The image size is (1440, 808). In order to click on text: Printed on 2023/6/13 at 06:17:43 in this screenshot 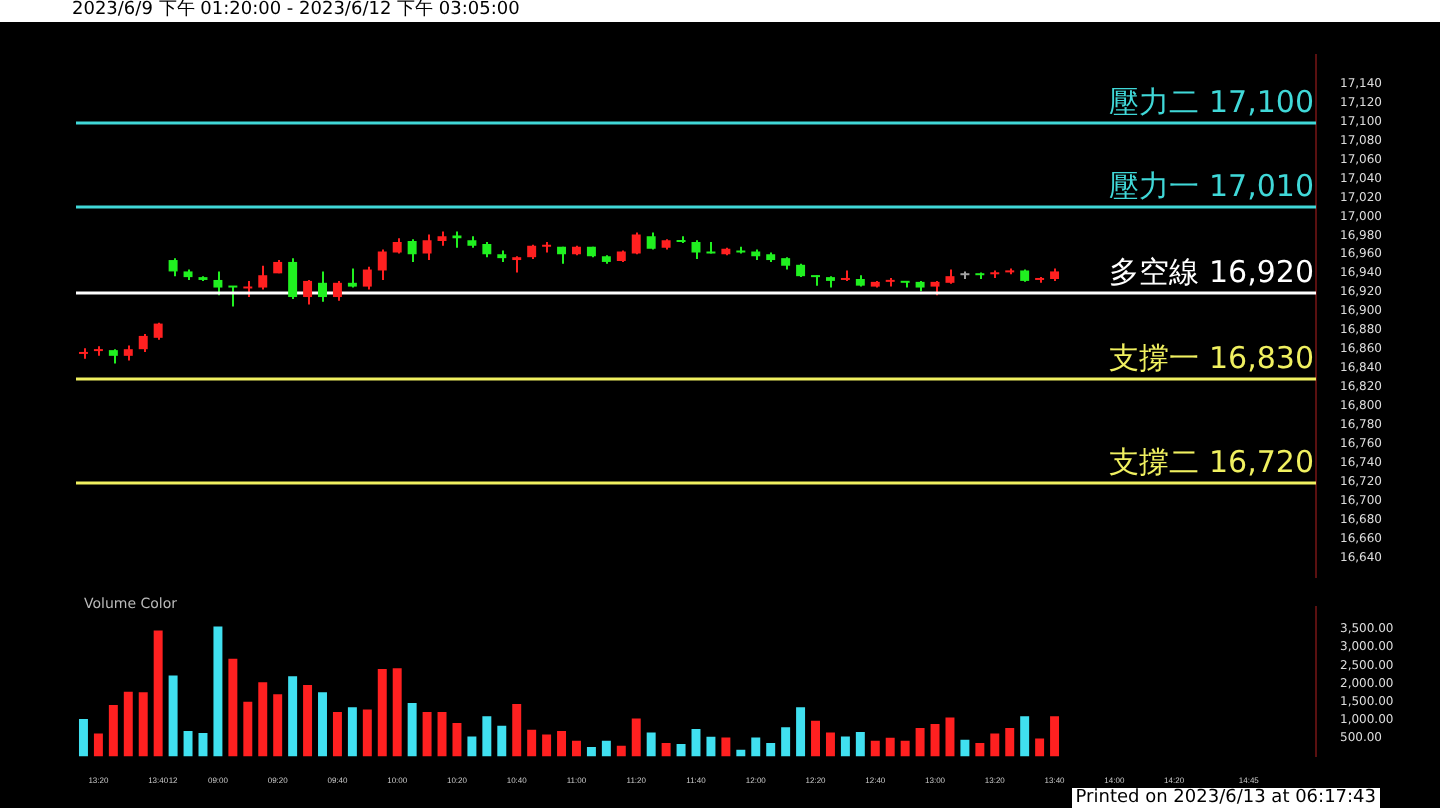, I will do `click(1225, 798)`.